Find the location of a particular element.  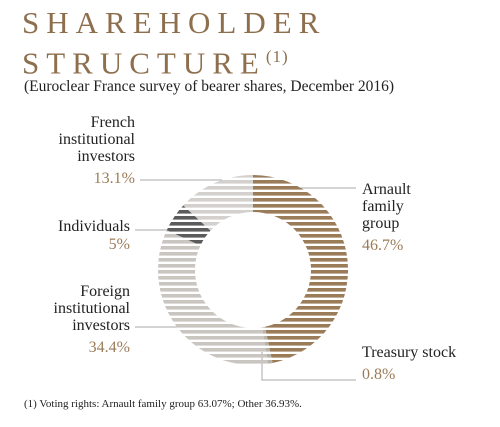

legend-label: Arnault family group is located at coordinates (386, 206).